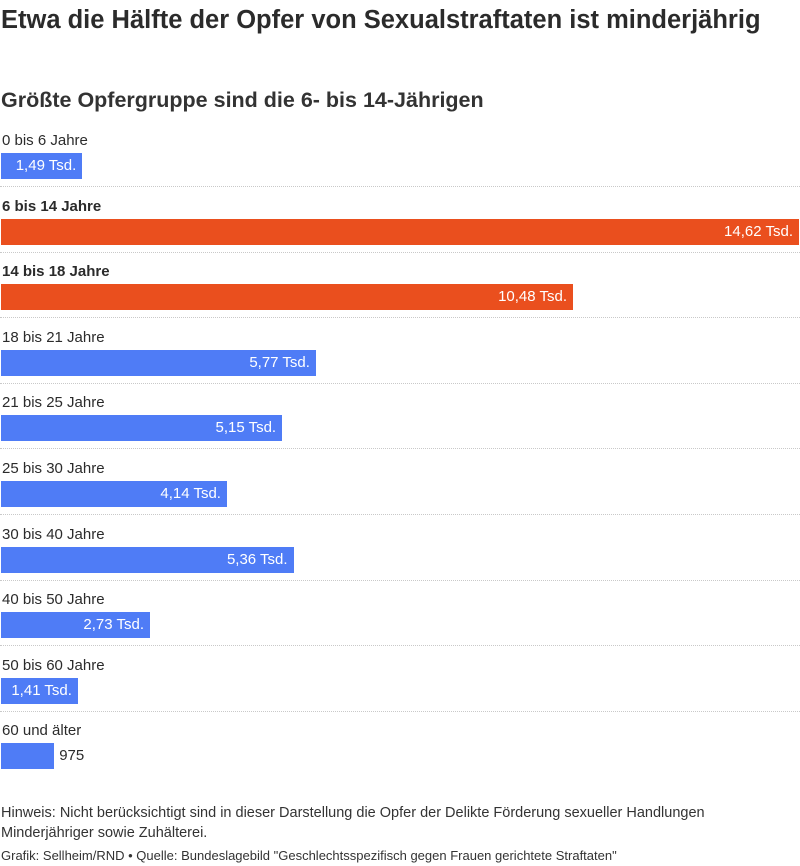 This screenshot has height=866, width=800. I want to click on bar-row: 50 bis 60 Jahre 1,41 Tsd., so click(400, 686).